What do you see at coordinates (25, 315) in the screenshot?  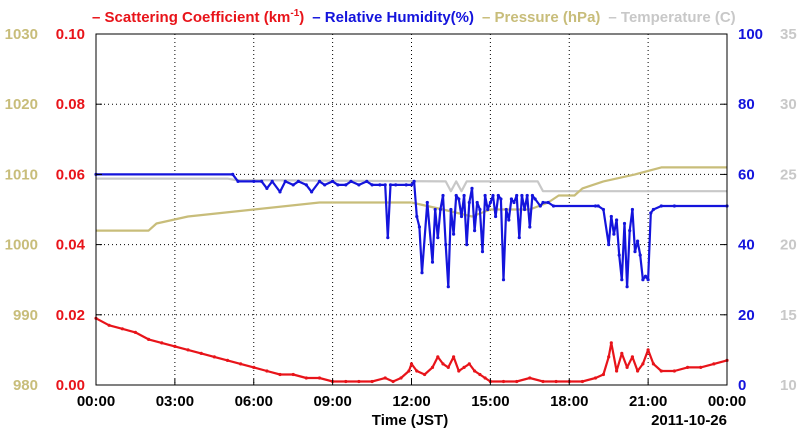 I see `pressure-tick-label: 990` at bounding box center [25, 315].